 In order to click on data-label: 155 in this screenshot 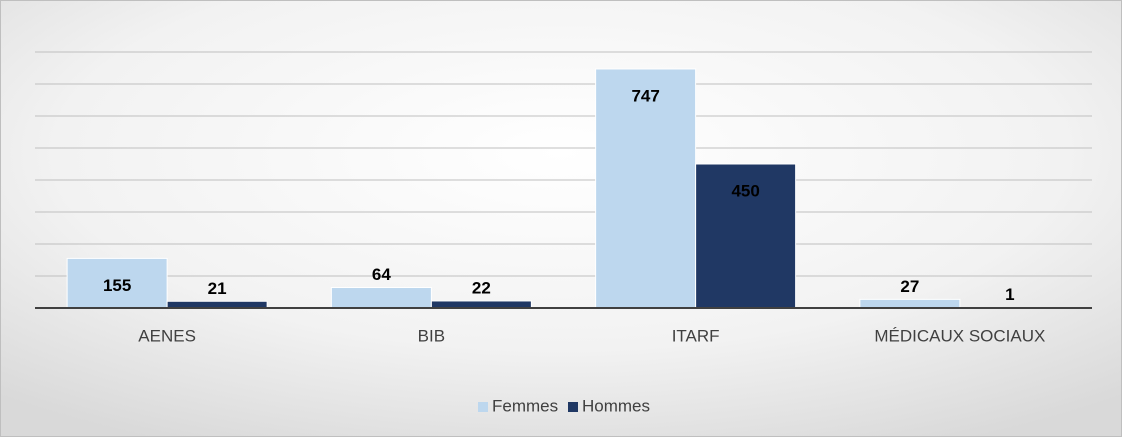, I will do `click(117, 285)`.